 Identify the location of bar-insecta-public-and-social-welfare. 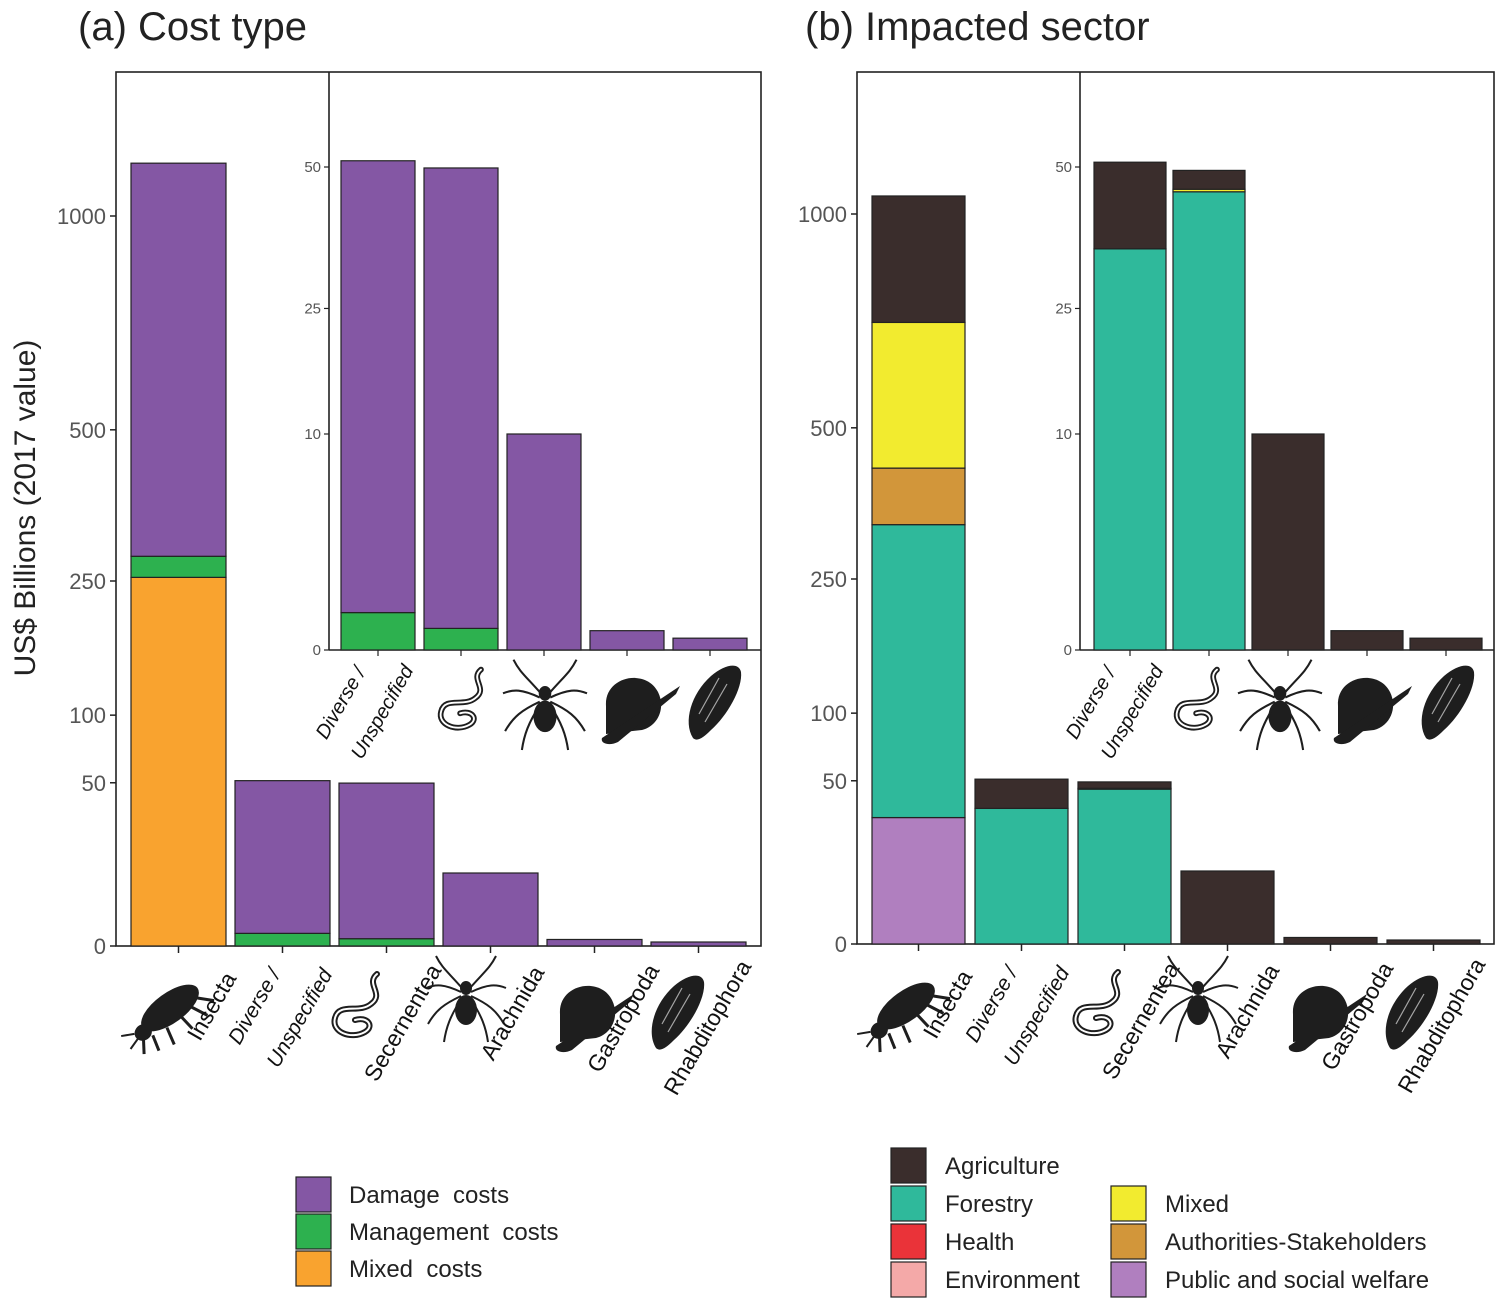
(918, 880).